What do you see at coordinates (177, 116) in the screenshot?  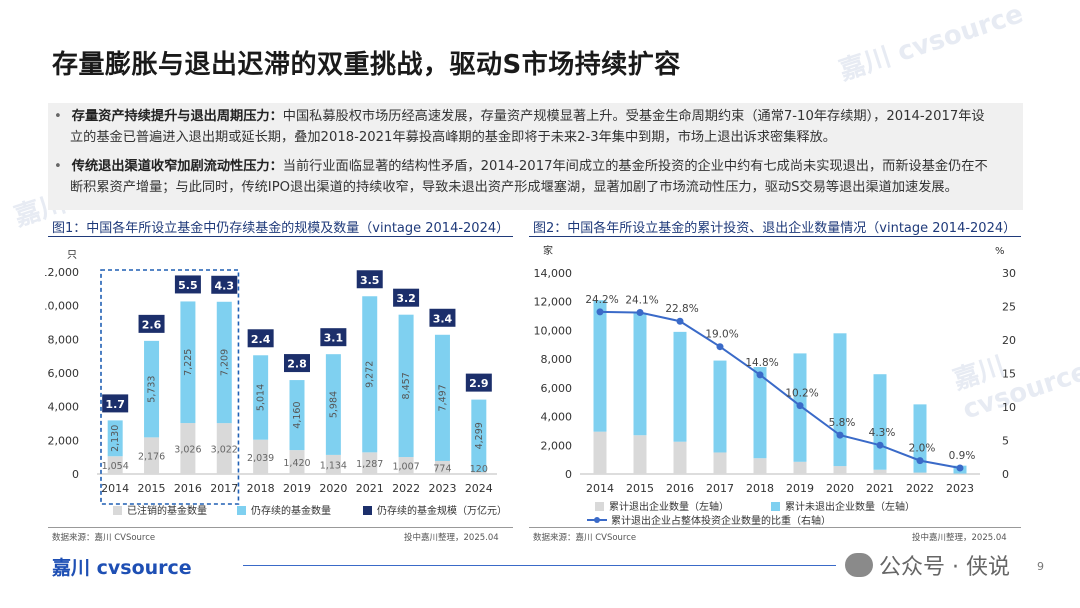 I see `bullet-heading: 存量资产持续提升与退出周期压力：` at bounding box center [177, 116].